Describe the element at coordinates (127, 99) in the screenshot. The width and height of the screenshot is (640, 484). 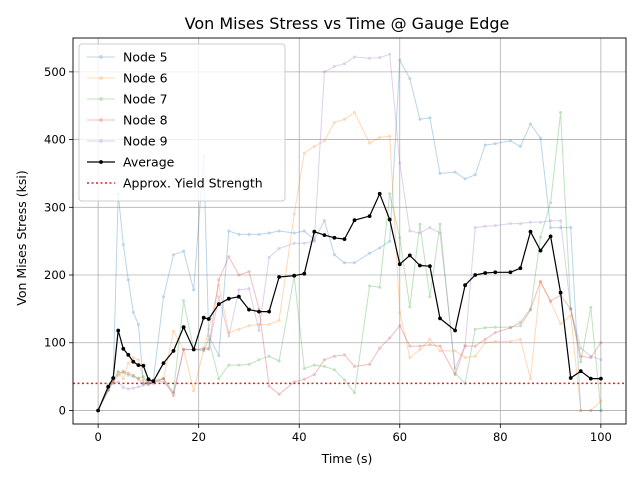
I see `legend-entry: Node 7` at that location.